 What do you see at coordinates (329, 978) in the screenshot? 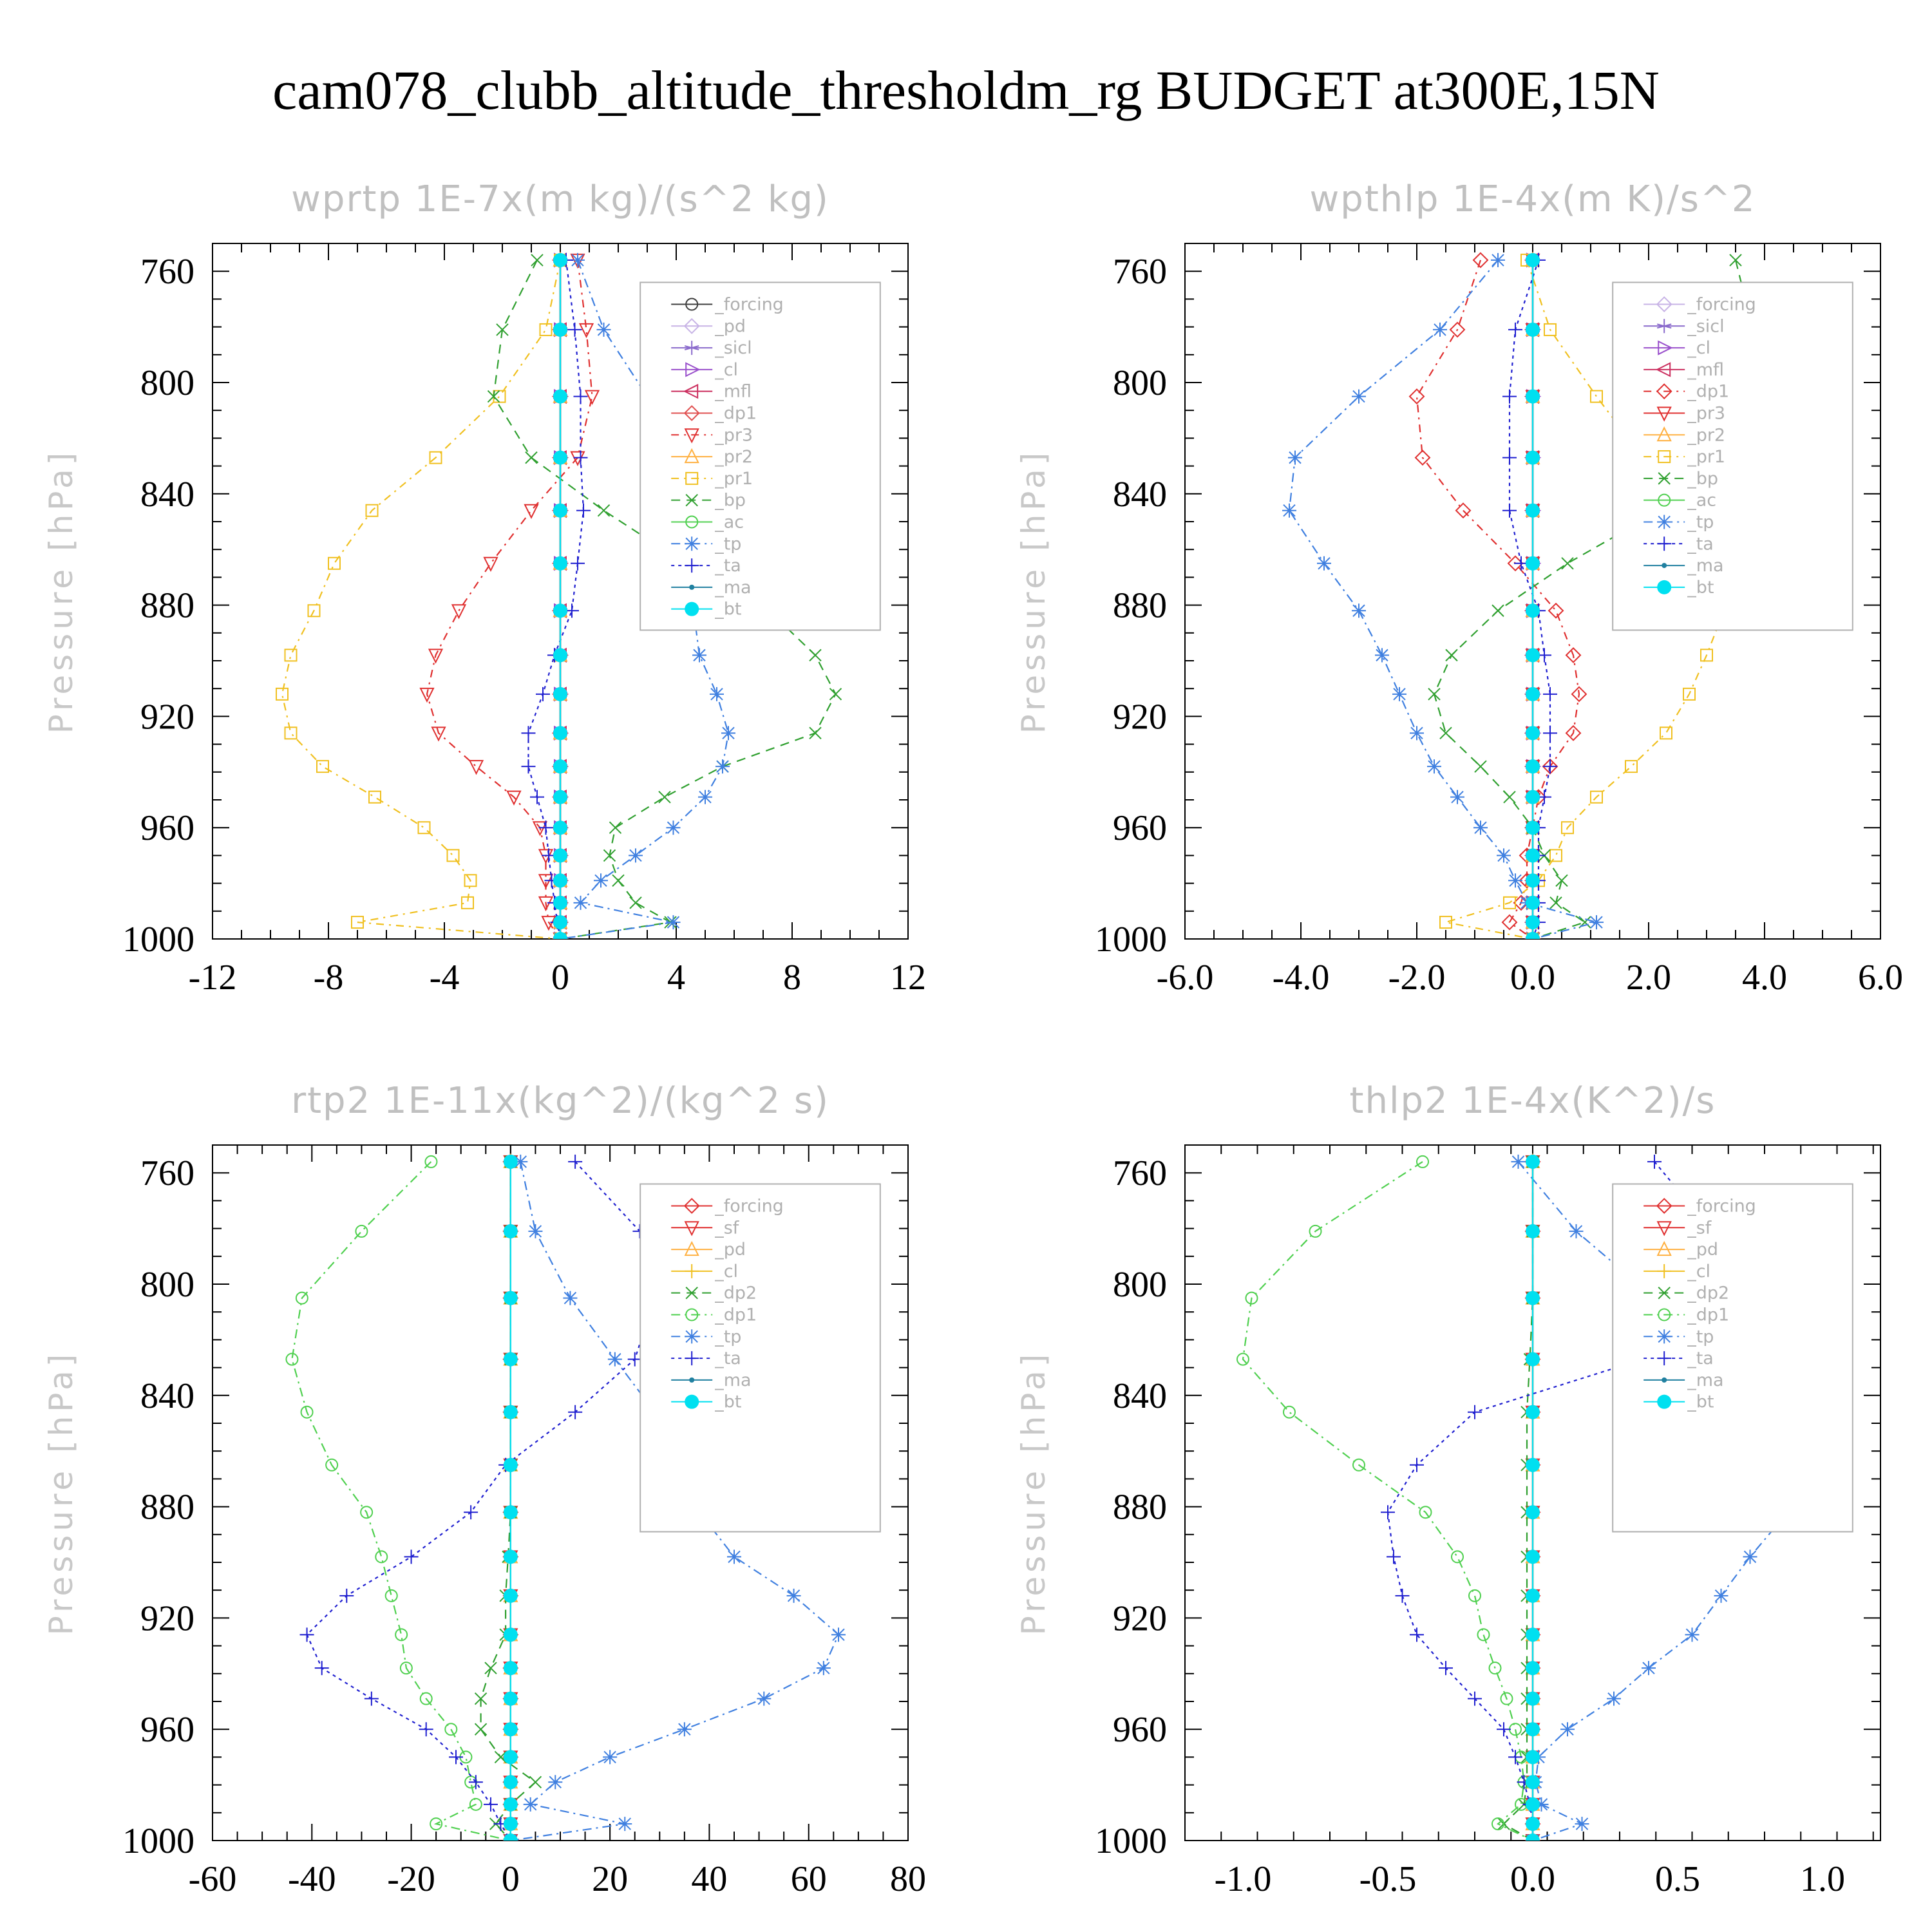
I see `x-tick-label: -8` at bounding box center [329, 978].